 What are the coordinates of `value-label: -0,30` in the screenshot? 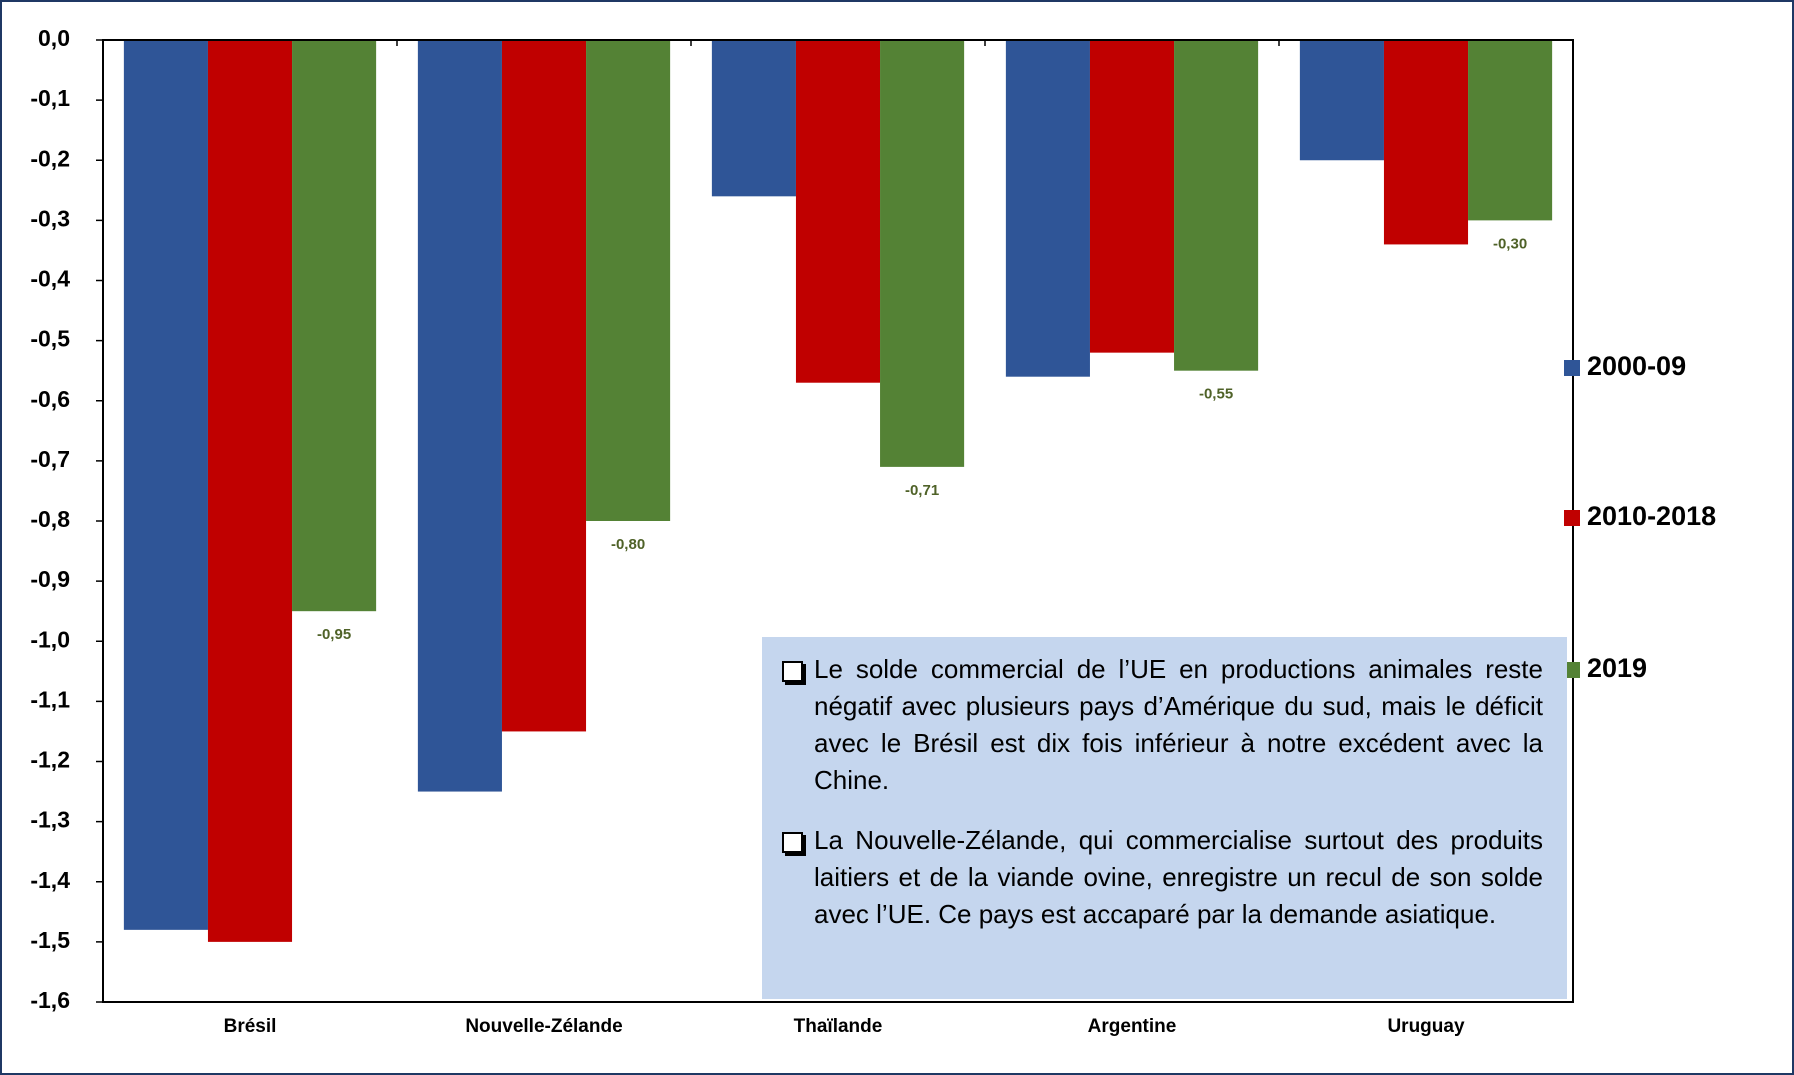 It's located at (1510, 243).